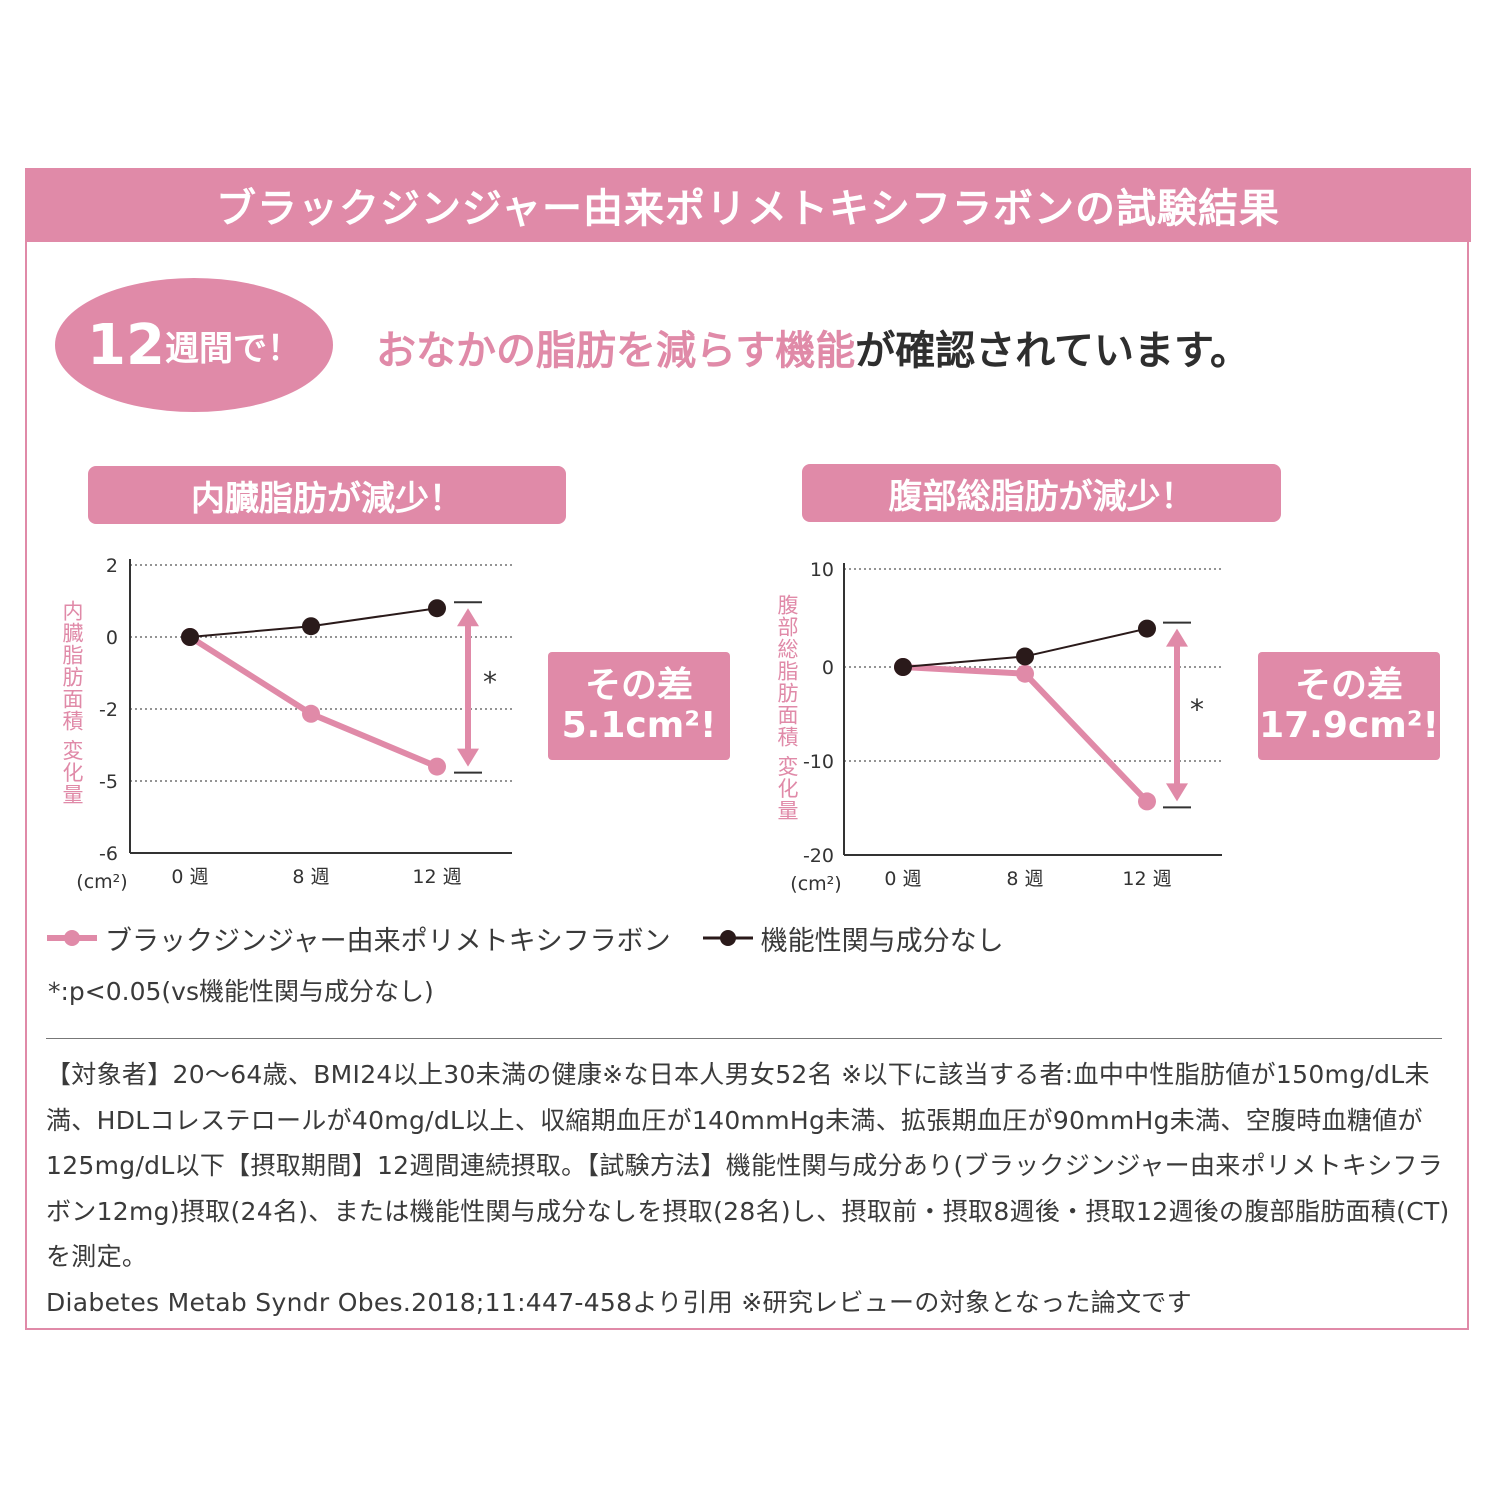  Describe the element at coordinates (882, 941) in the screenshot. I see `legend-dark-label: 機能性関与成分なし` at that location.